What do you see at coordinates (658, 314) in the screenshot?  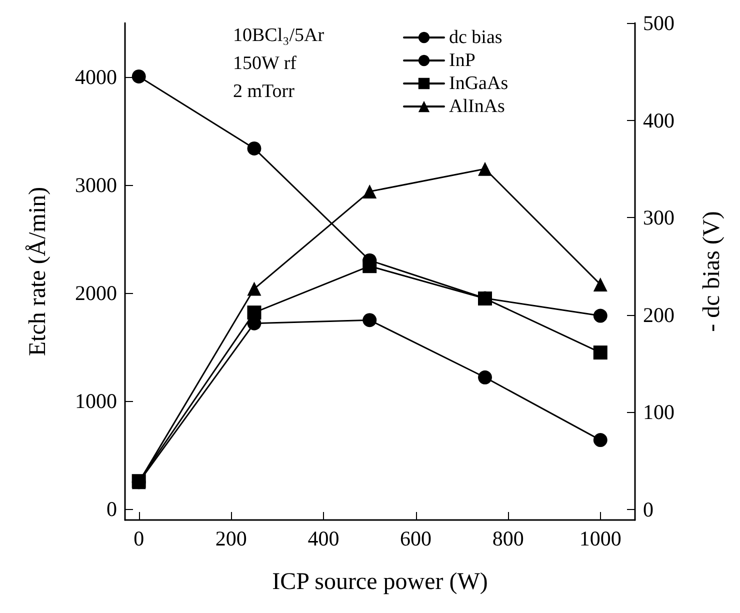 I see `y2-tick-label: 200` at bounding box center [658, 314].